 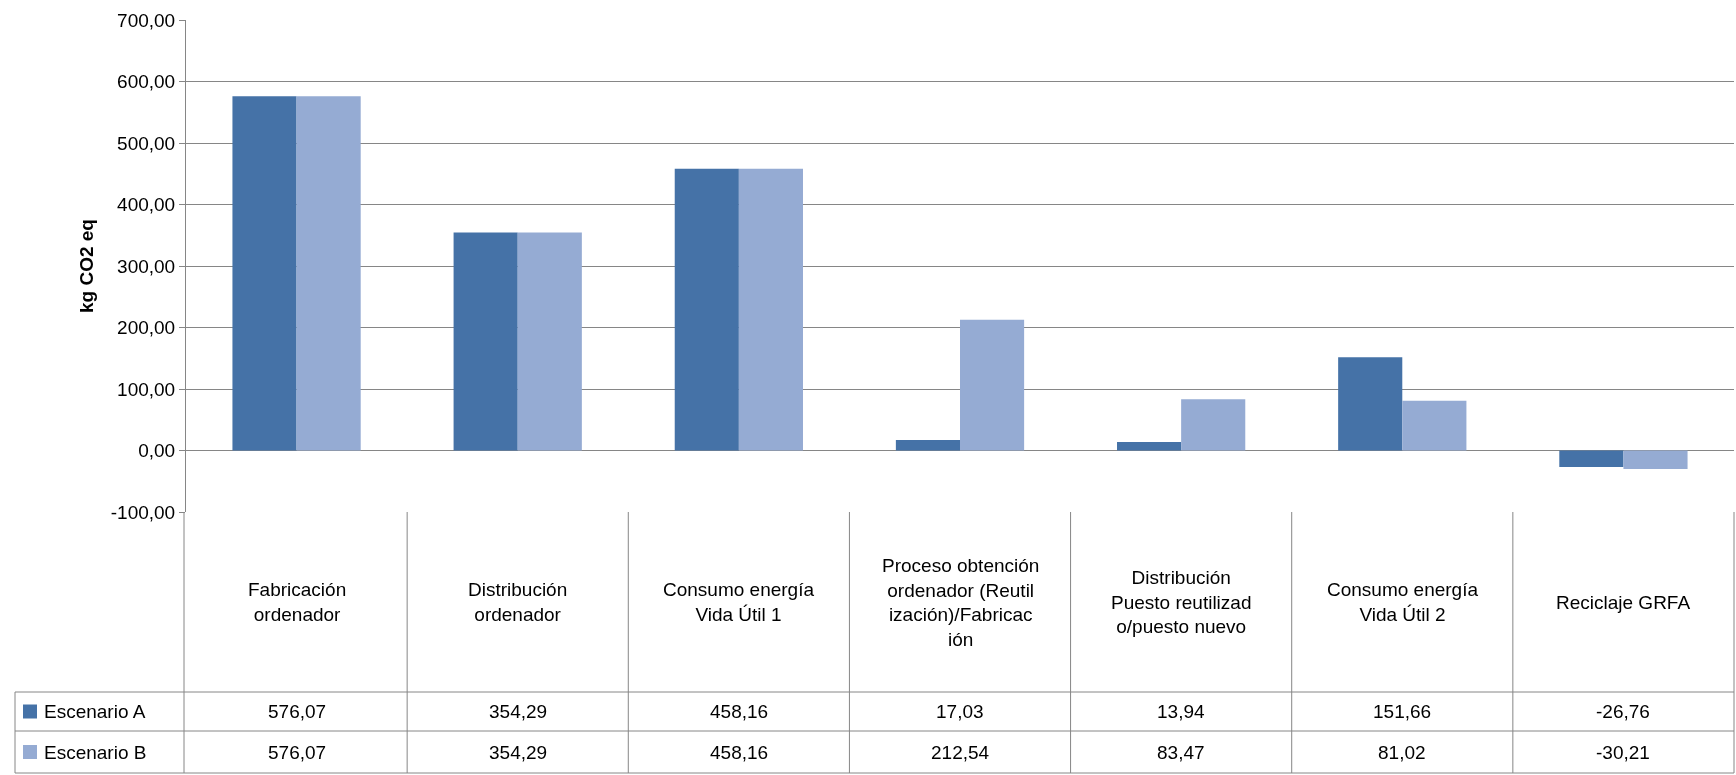 What do you see at coordinates (961, 603) in the screenshot?
I see `x-tick-label: Proceso obtención ordenador (Reutilización)/Fabricación` at bounding box center [961, 603].